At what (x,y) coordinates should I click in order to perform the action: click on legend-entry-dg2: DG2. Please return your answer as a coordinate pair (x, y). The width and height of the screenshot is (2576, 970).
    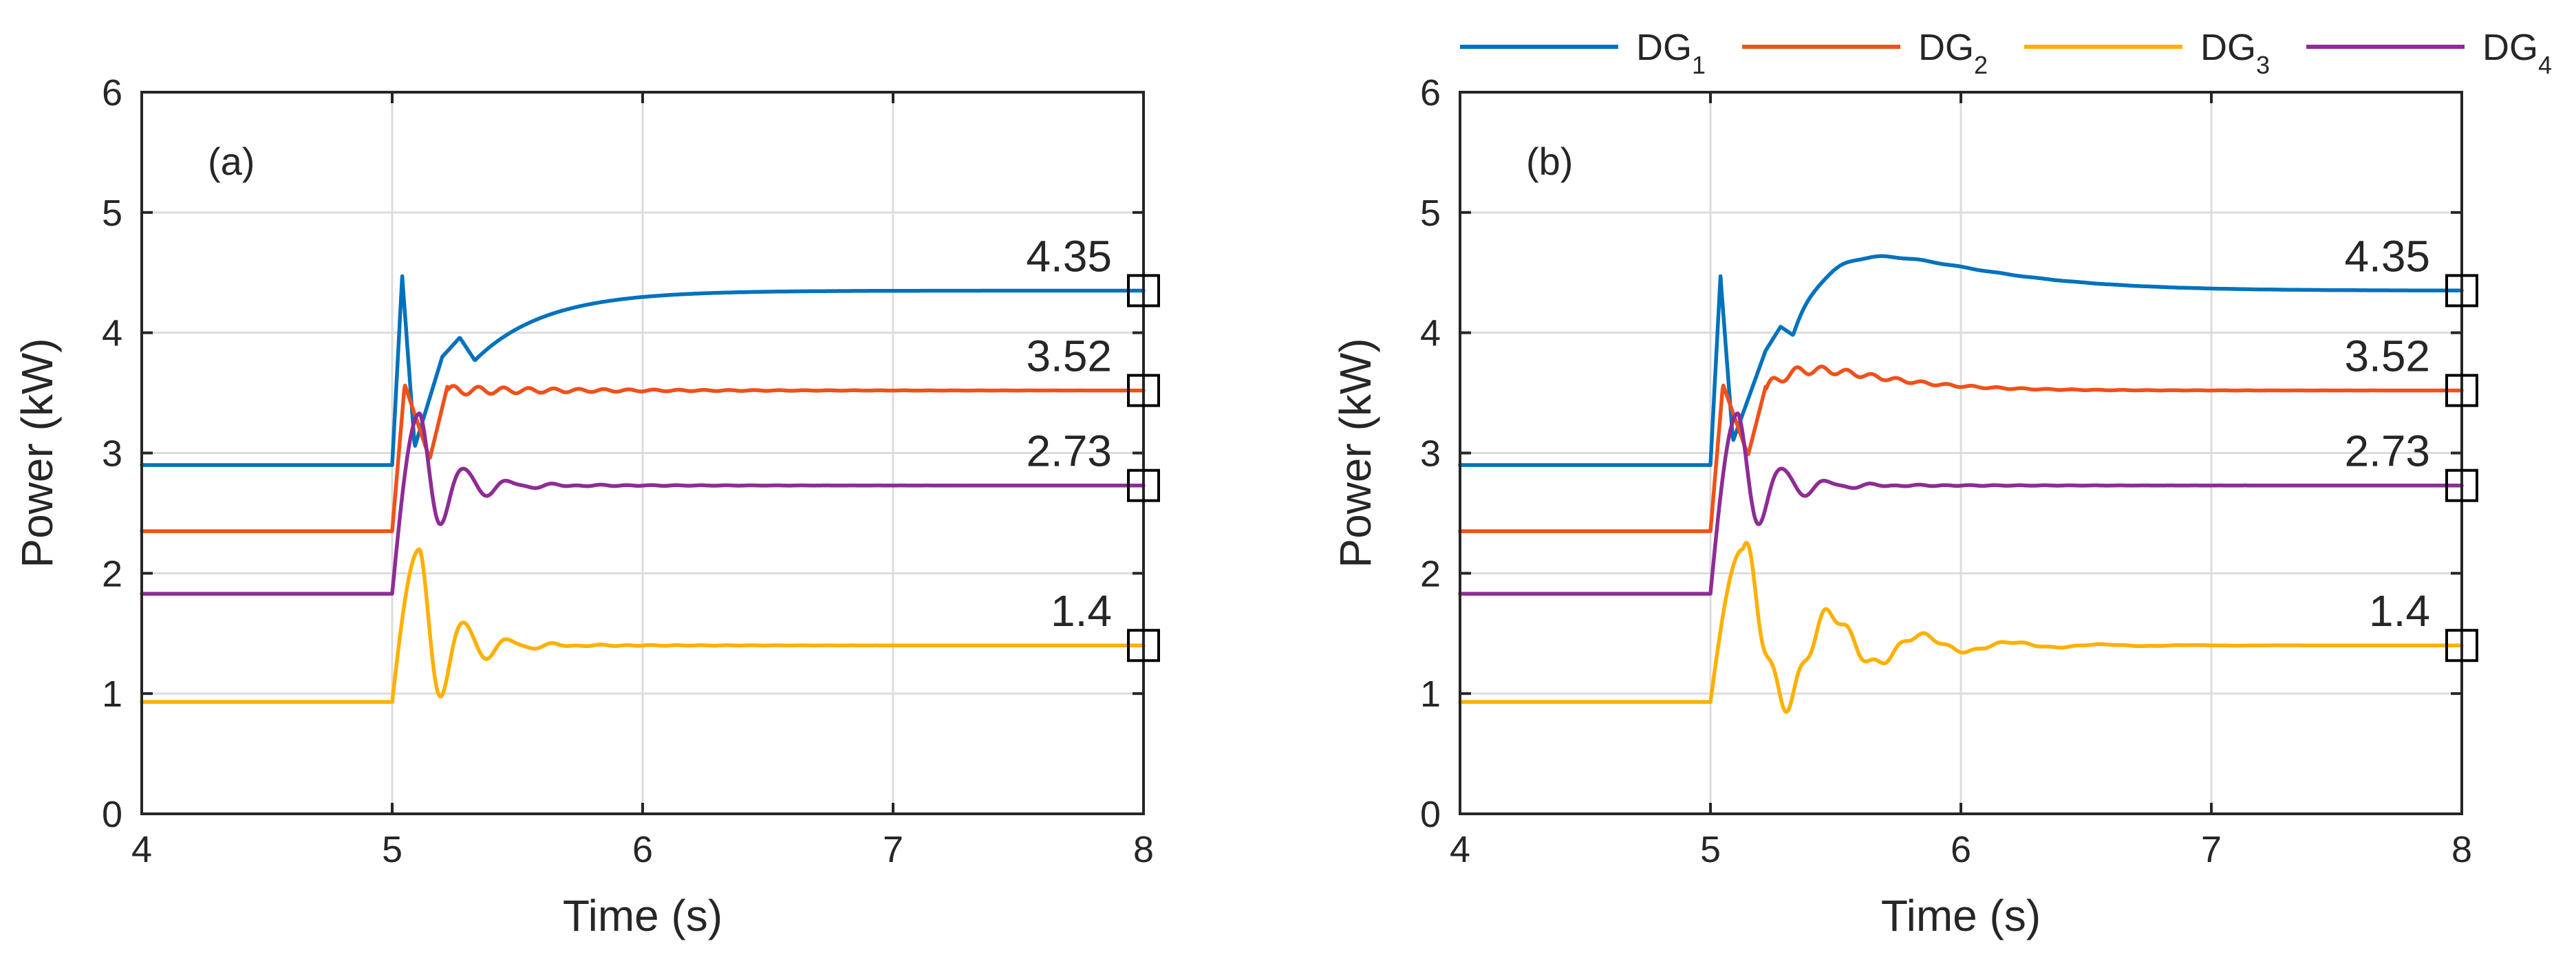
    Looking at the image, I should click on (1865, 53).